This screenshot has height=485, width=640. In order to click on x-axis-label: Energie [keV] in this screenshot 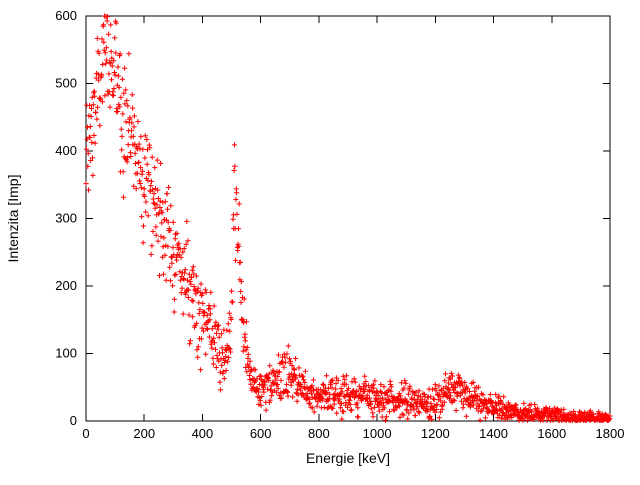, I will do `click(348, 458)`.